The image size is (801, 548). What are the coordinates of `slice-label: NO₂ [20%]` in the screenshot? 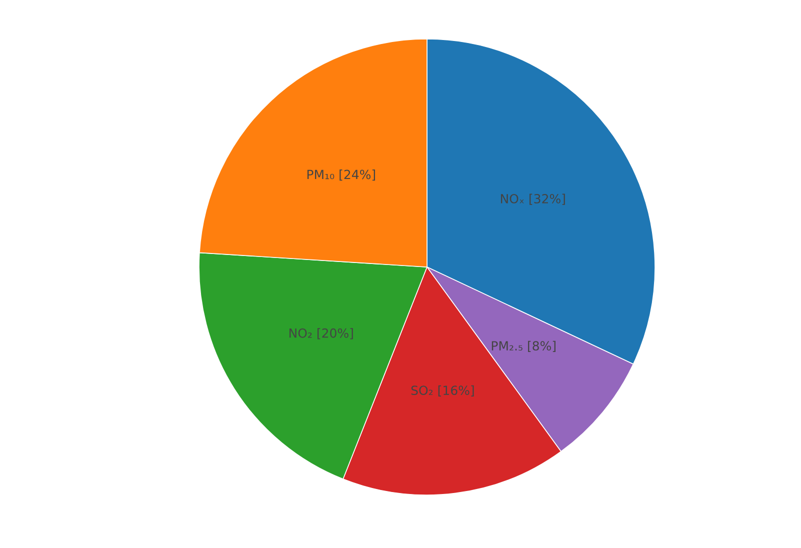 It's located at (321, 334).